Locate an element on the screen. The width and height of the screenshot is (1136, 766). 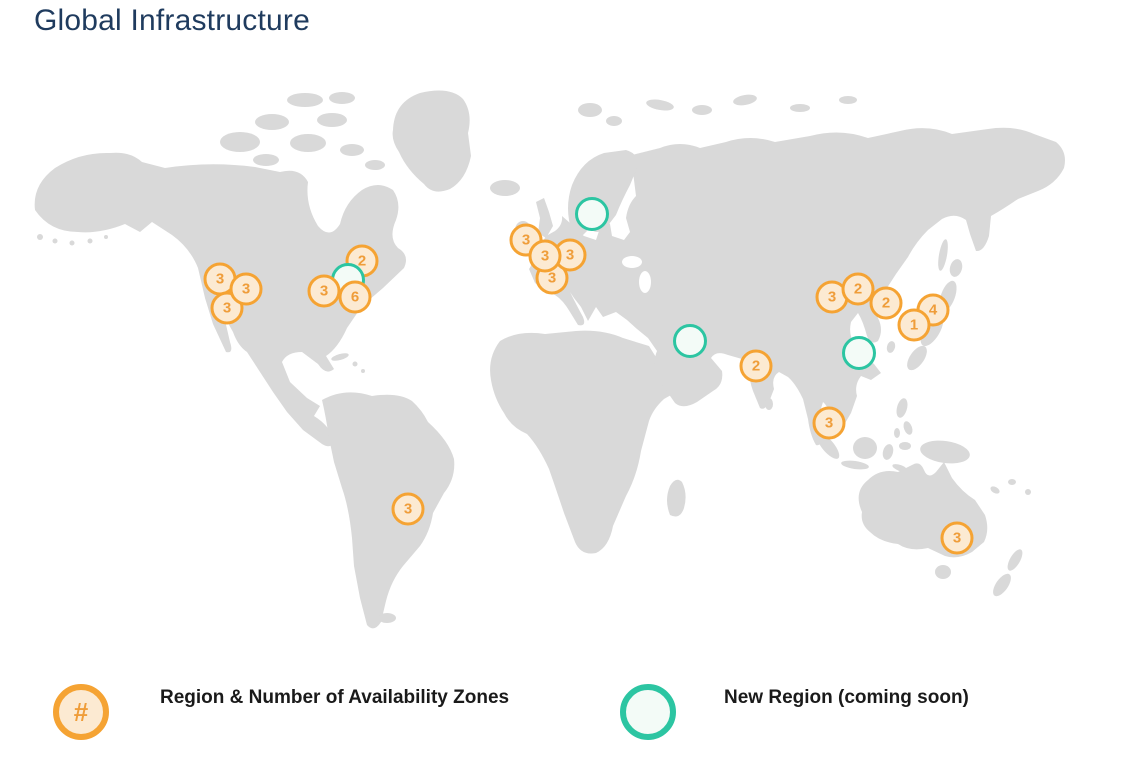
continent-south-america is located at coordinates (388, 510).